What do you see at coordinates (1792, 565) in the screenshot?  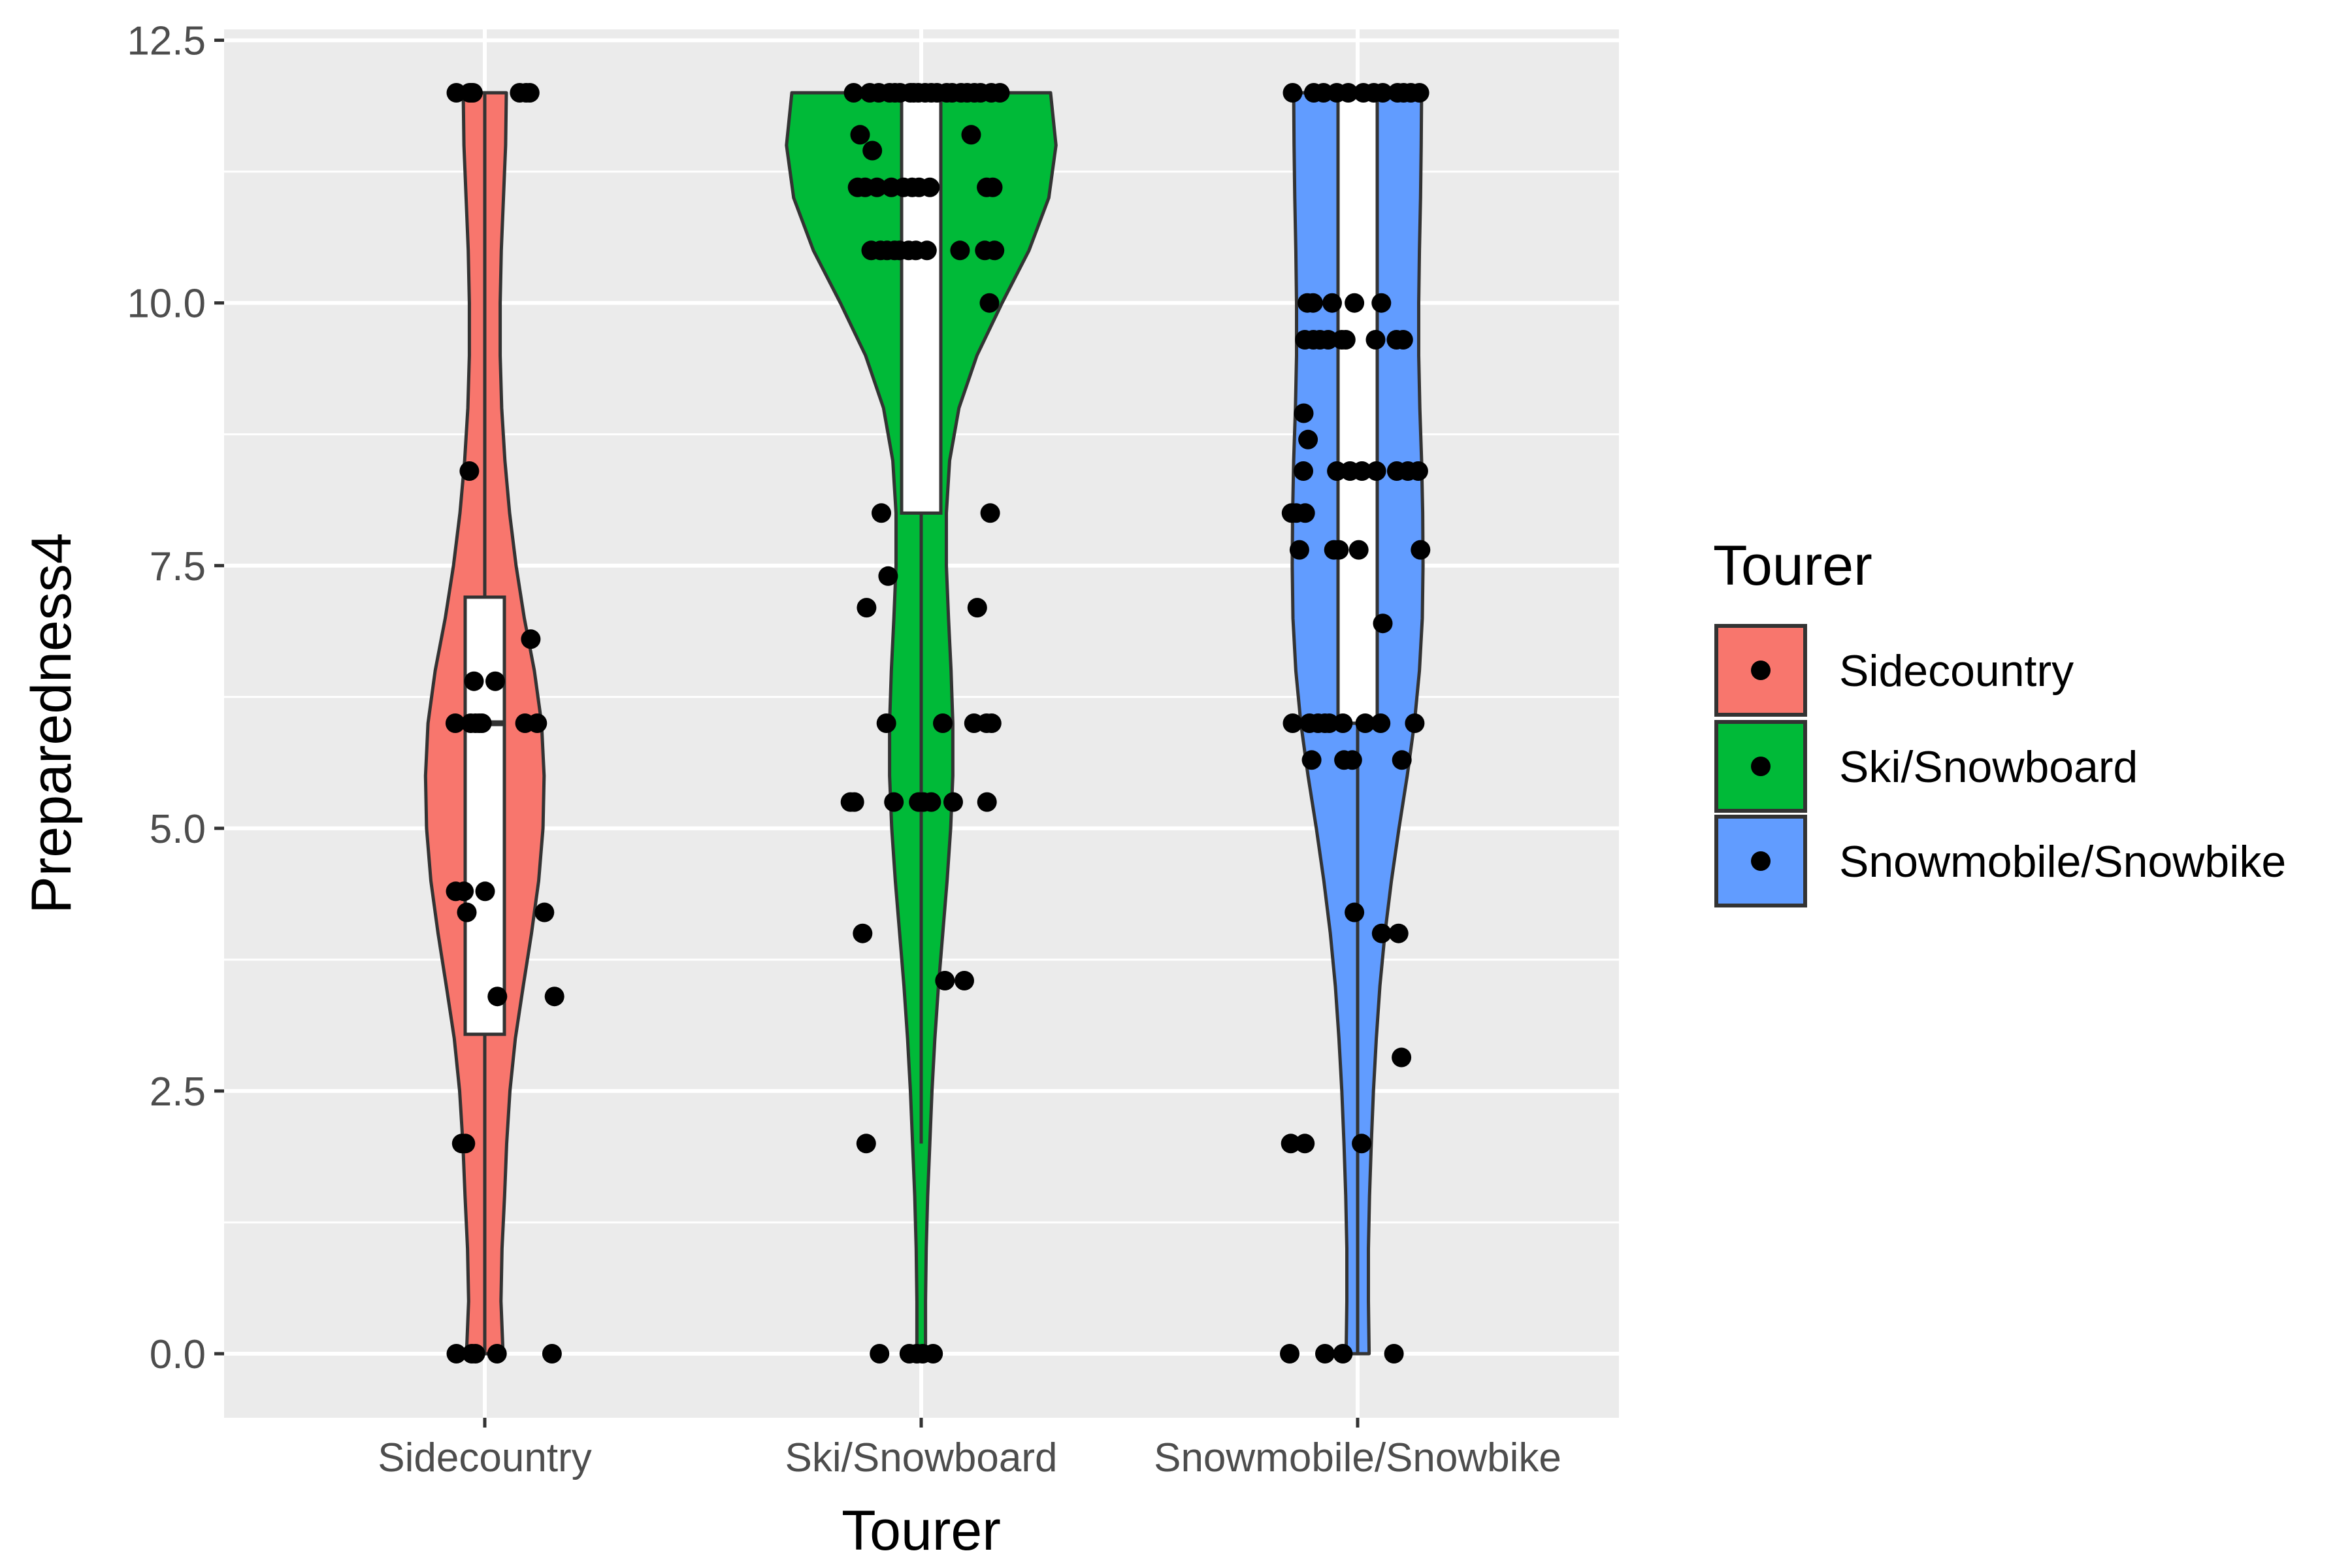 I see `legend-title: Tourer` at bounding box center [1792, 565].